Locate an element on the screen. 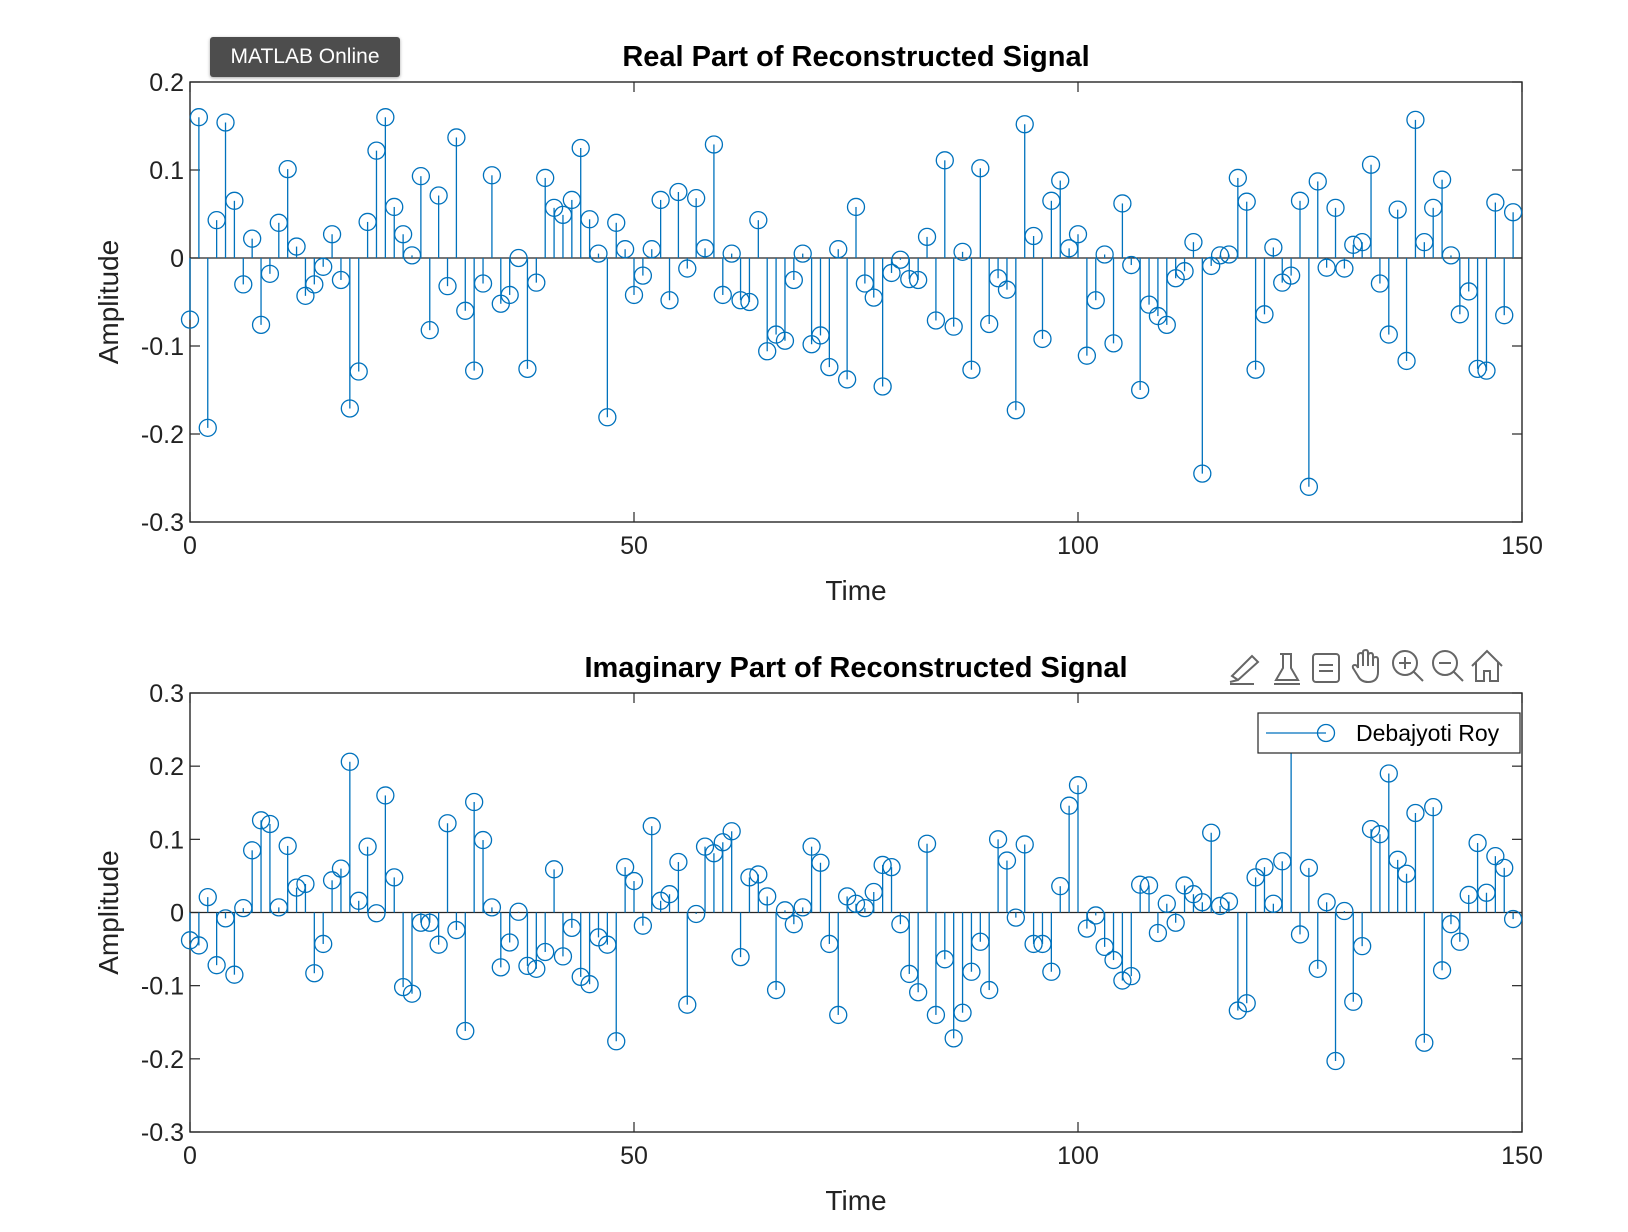 This screenshot has width=1628, height=1232. pan-icon is located at coordinates (1365, 666).